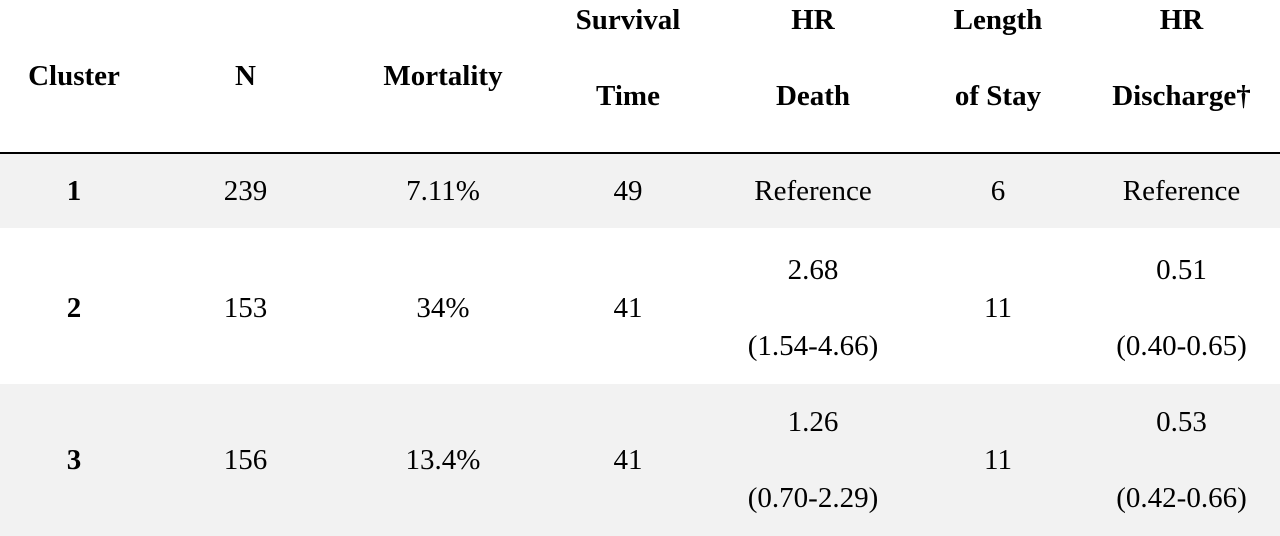 The height and width of the screenshot is (536, 1280). Describe the element at coordinates (998, 77) in the screenshot. I see `header-length-of-stay: Length of Stay` at that location.